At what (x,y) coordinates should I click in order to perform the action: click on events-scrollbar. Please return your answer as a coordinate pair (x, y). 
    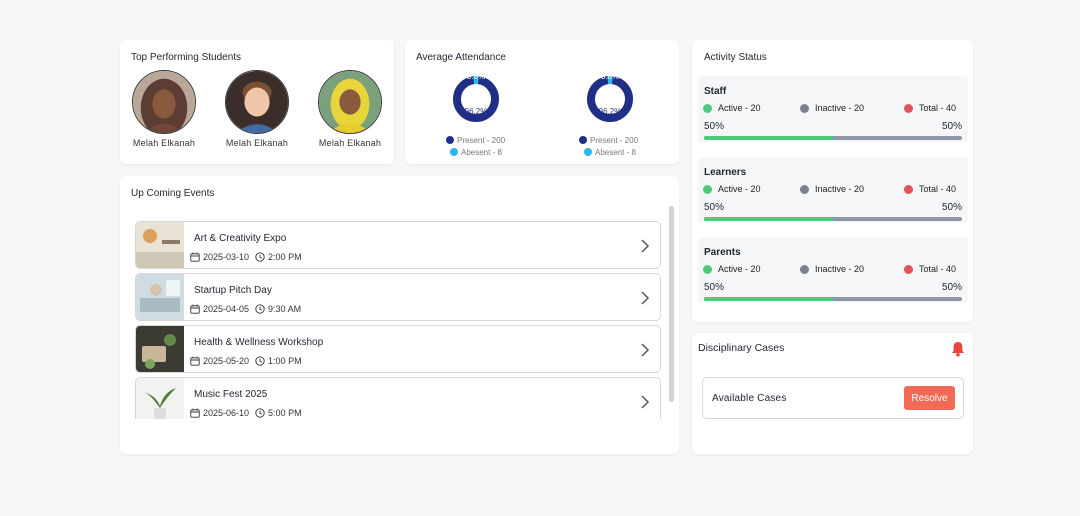
    Looking at the image, I should click on (671, 304).